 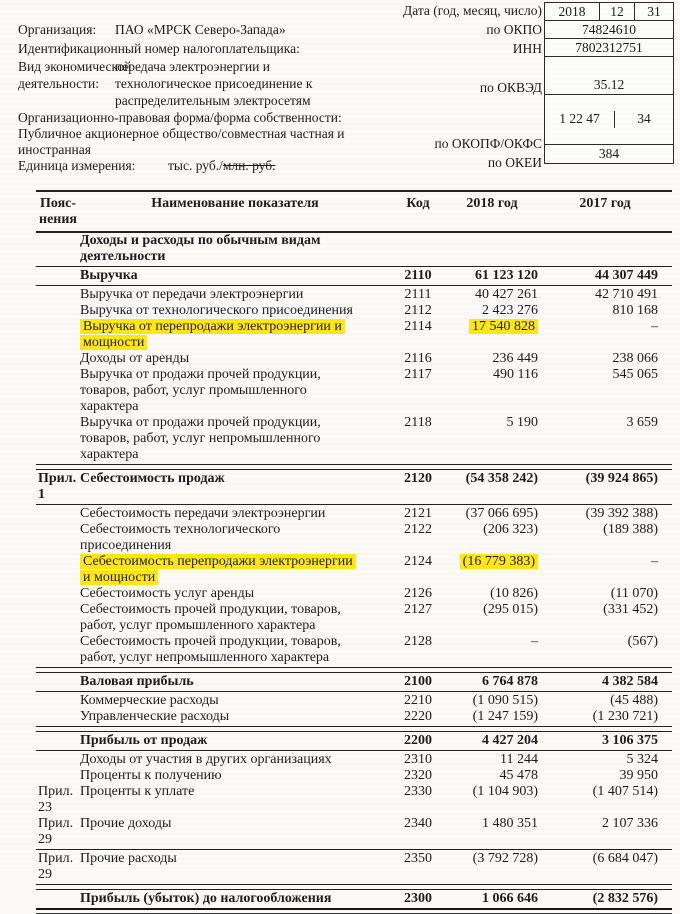 What do you see at coordinates (418, 478) in the screenshot?
I see `cell-code: 2120` at bounding box center [418, 478].